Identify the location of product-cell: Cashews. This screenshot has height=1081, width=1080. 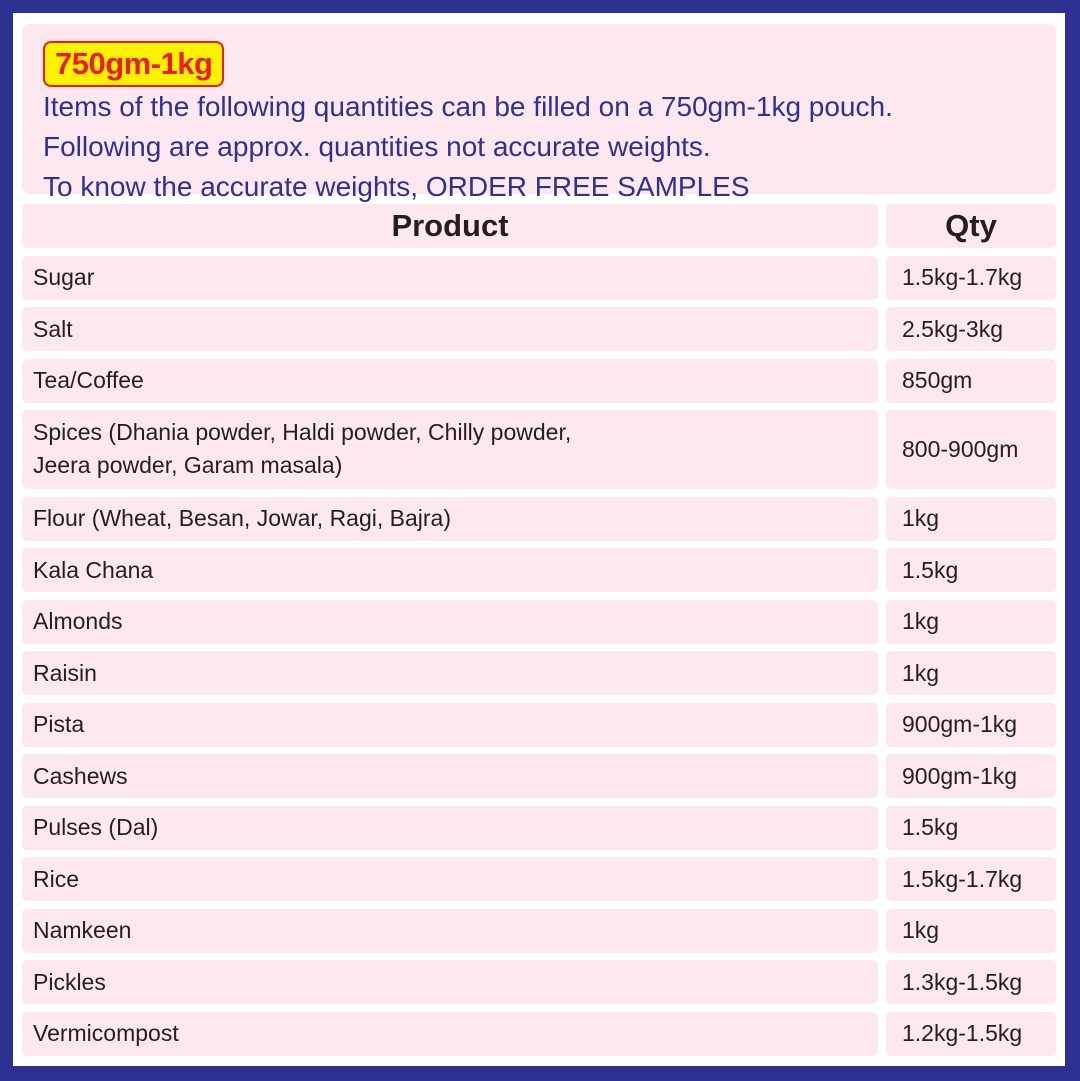
(450, 776).